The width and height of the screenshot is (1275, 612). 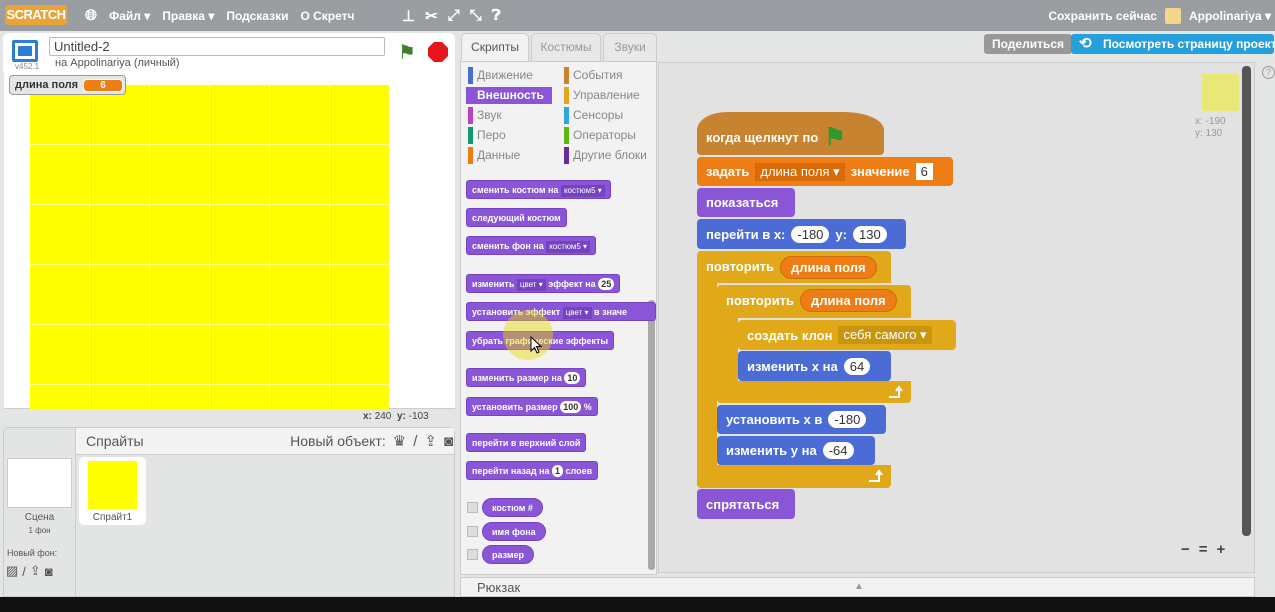 I want to click on reporter-costume-number: костюм #, so click(x=512, y=507).